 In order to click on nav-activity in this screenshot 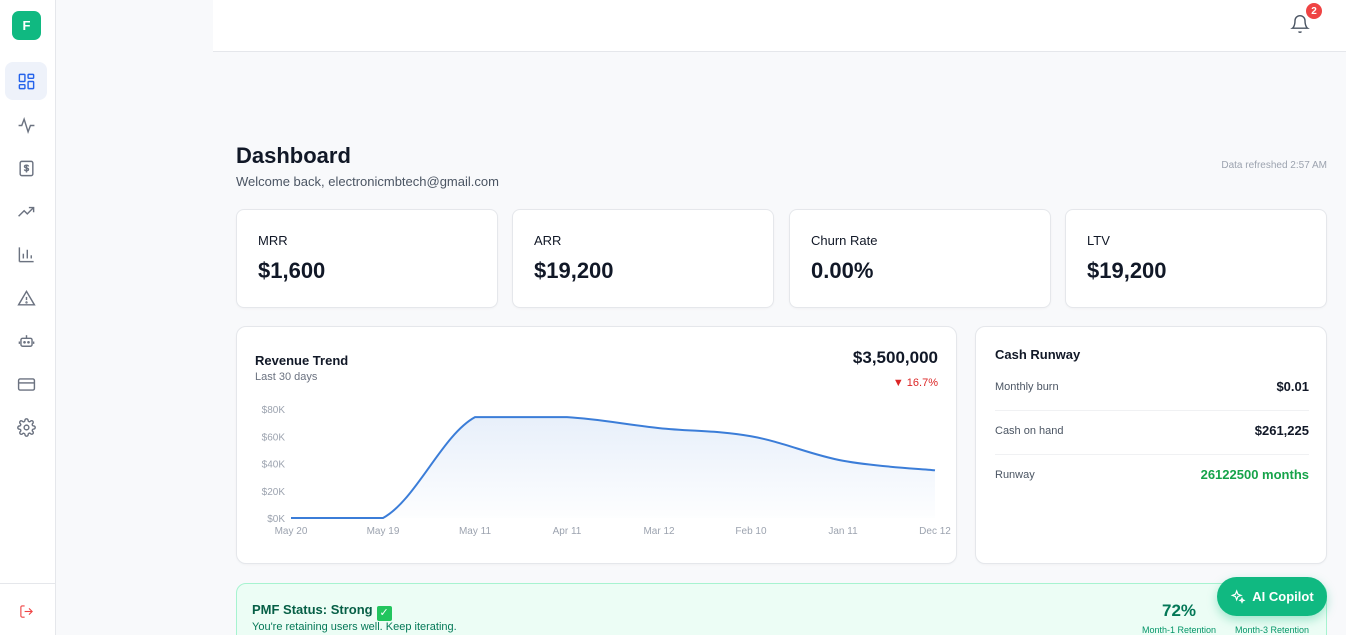, I will do `click(26, 125)`.